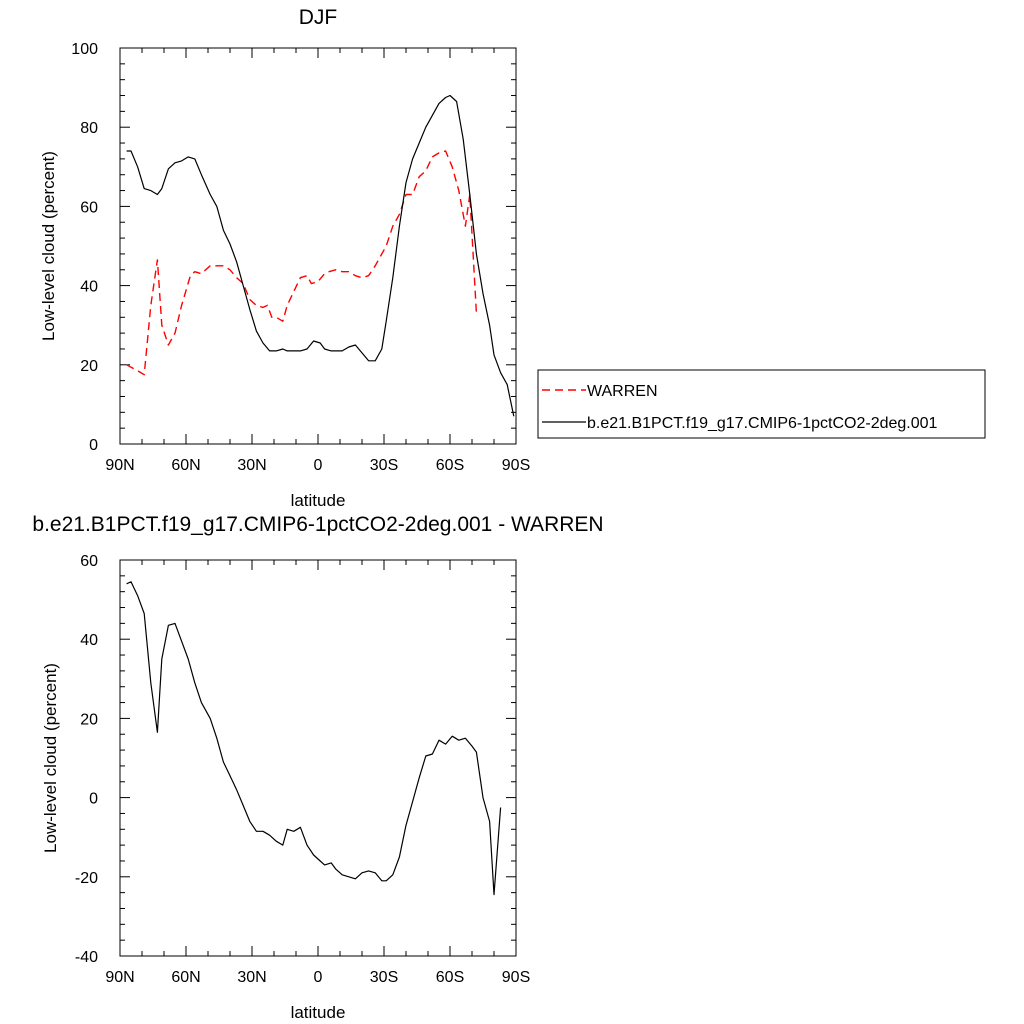  What do you see at coordinates (50, 758) in the screenshot?
I see `bottom-y-axis-label: Low-level cloud (percent)` at bounding box center [50, 758].